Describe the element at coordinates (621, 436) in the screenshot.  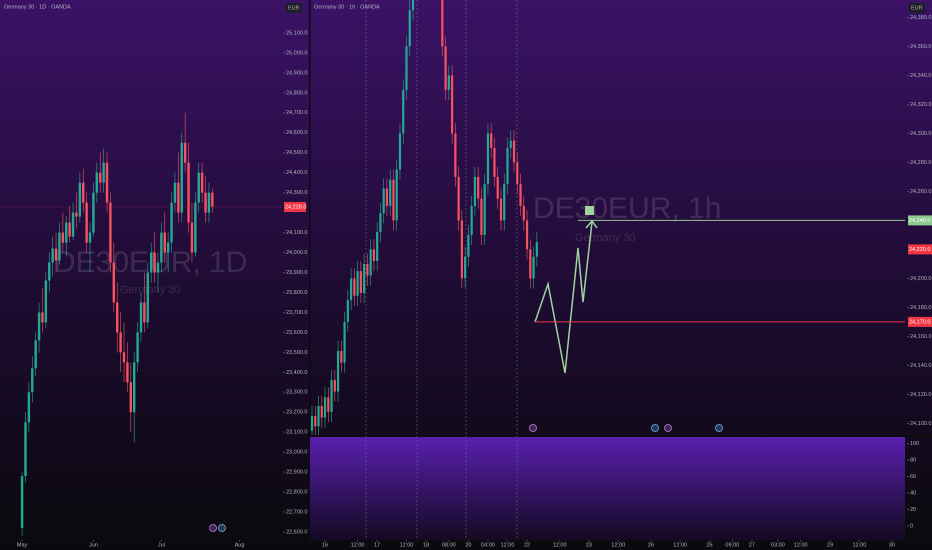
I see `volume-divider` at that location.